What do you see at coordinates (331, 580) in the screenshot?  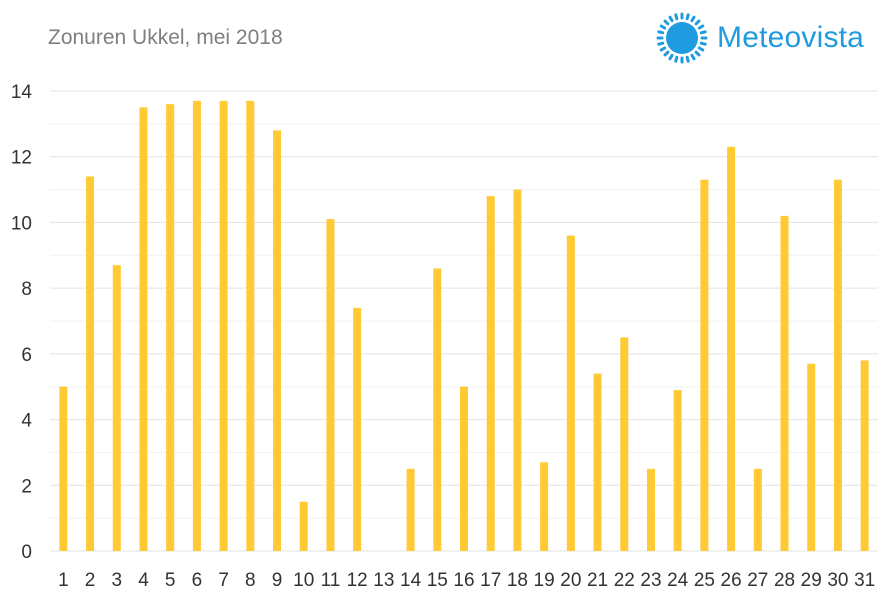 I see `x-tick-label: 11` at bounding box center [331, 580].